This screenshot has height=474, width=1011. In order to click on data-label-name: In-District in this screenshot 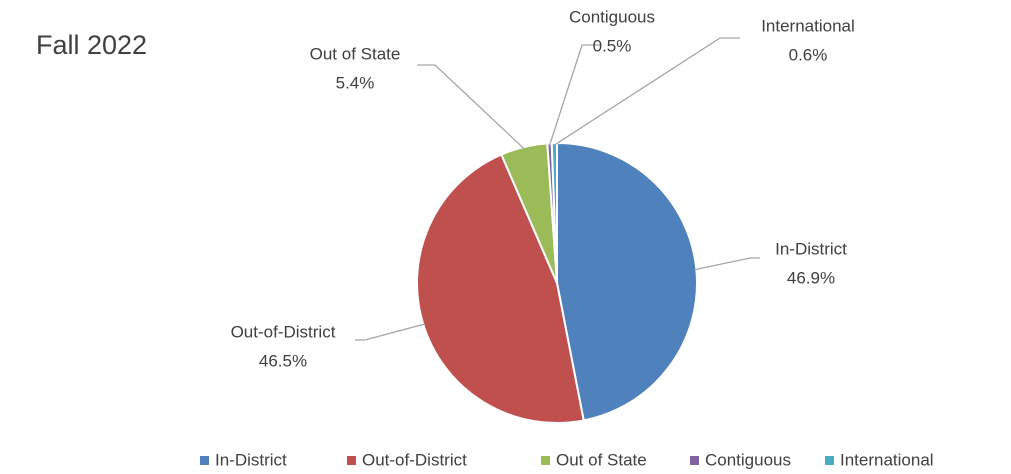, I will do `click(811, 248)`.